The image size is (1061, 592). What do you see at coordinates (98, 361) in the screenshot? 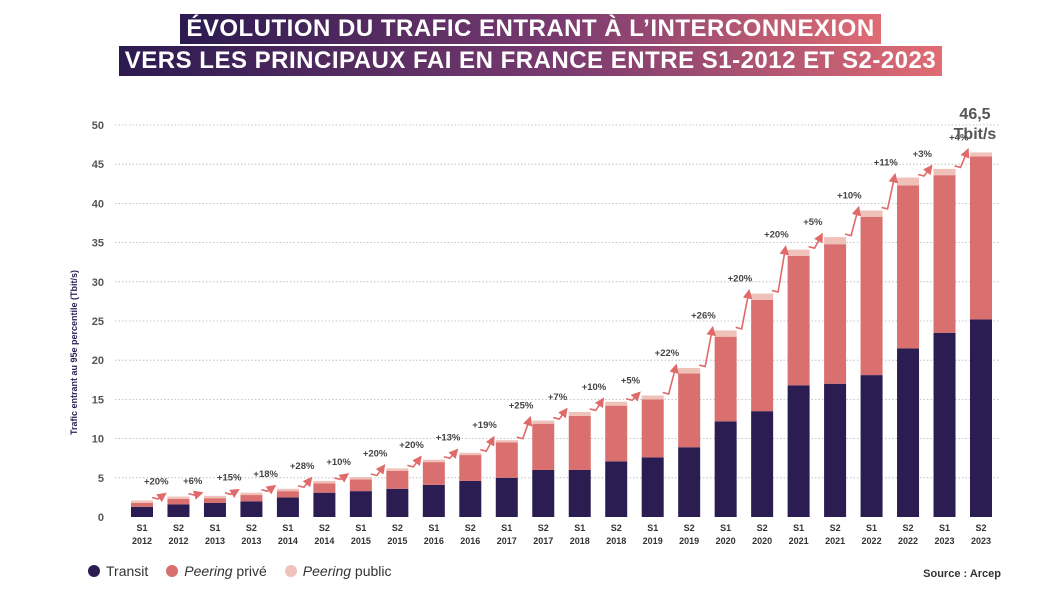
I see `y-tick-label: 20` at bounding box center [98, 361].